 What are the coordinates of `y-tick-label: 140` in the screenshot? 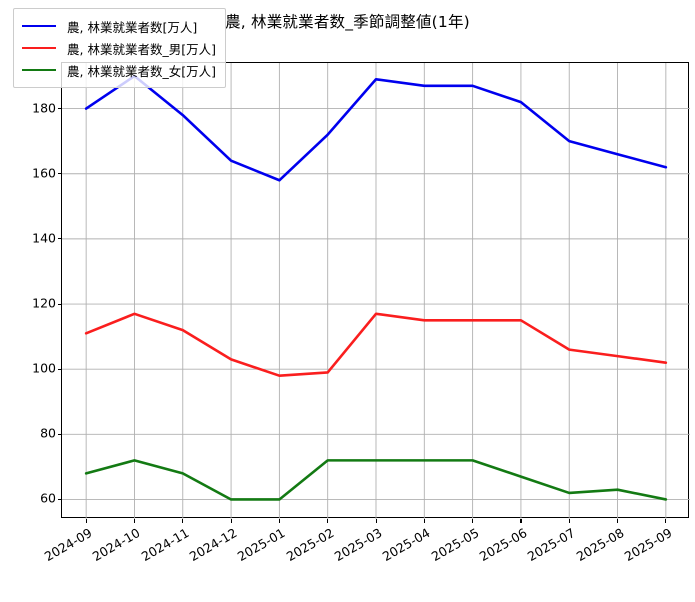 It's located at (44, 238).